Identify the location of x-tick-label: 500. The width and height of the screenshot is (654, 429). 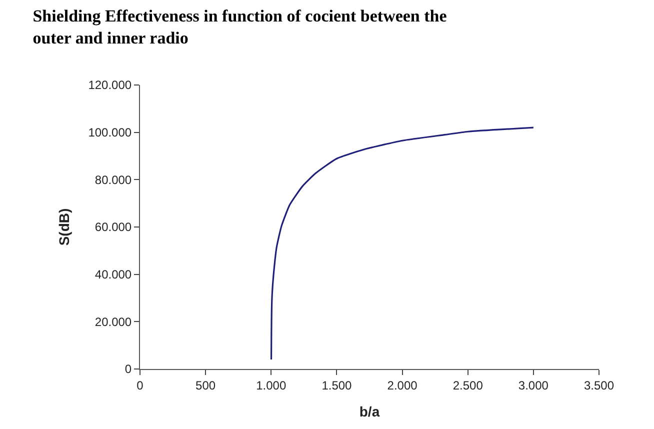
(206, 385).